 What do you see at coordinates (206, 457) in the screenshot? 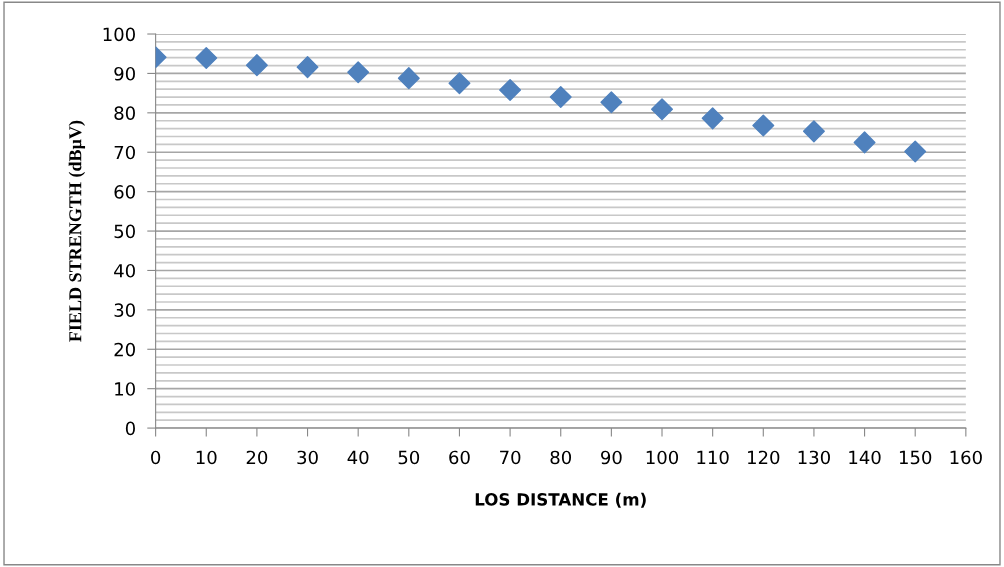
I see `x-tick-label: 10` at bounding box center [206, 457].